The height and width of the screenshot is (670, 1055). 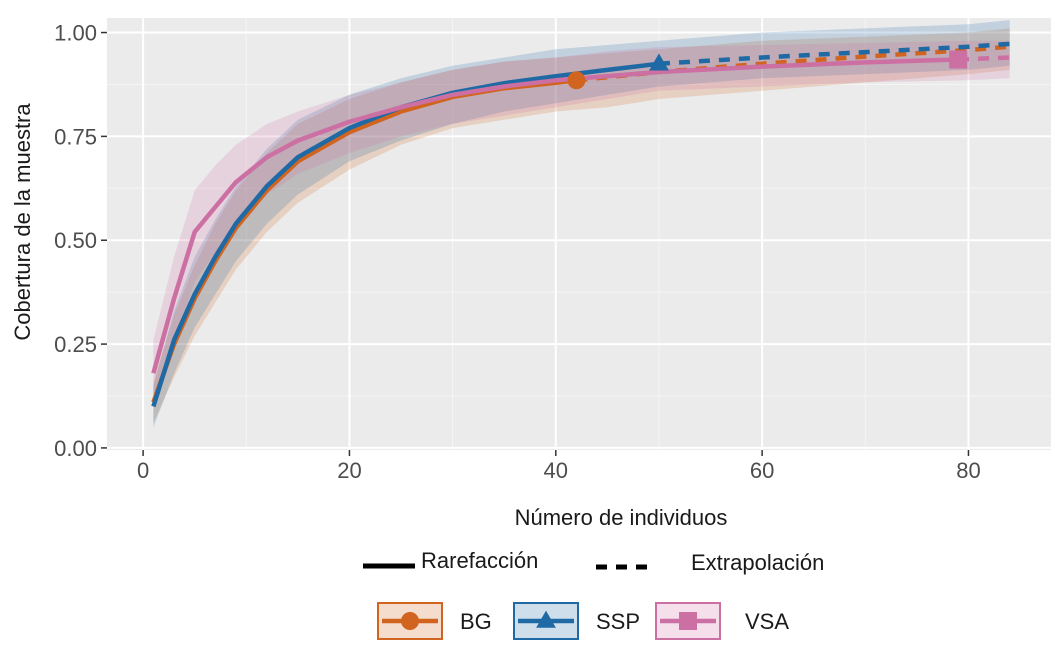 What do you see at coordinates (968, 470) in the screenshot?
I see `x-tick-label: 80` at bounding box center [968, 470].